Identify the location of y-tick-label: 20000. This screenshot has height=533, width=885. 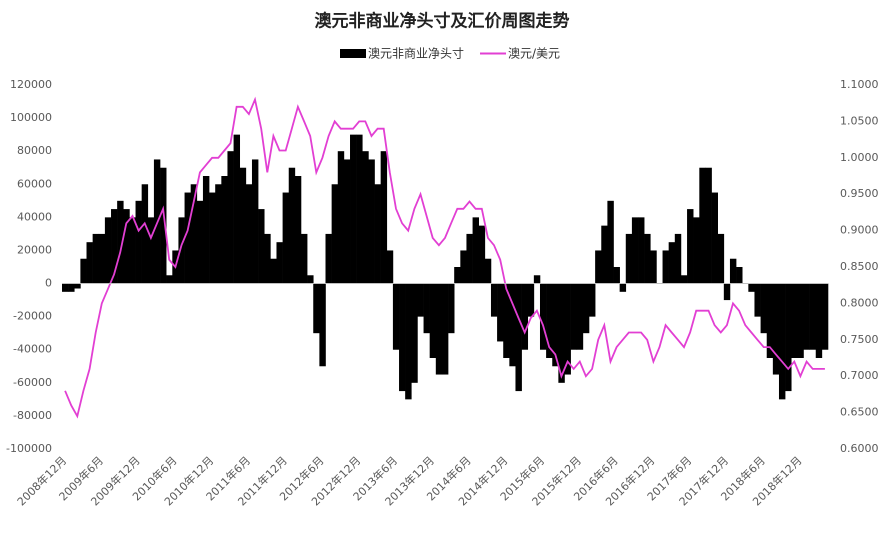
(34, 249).